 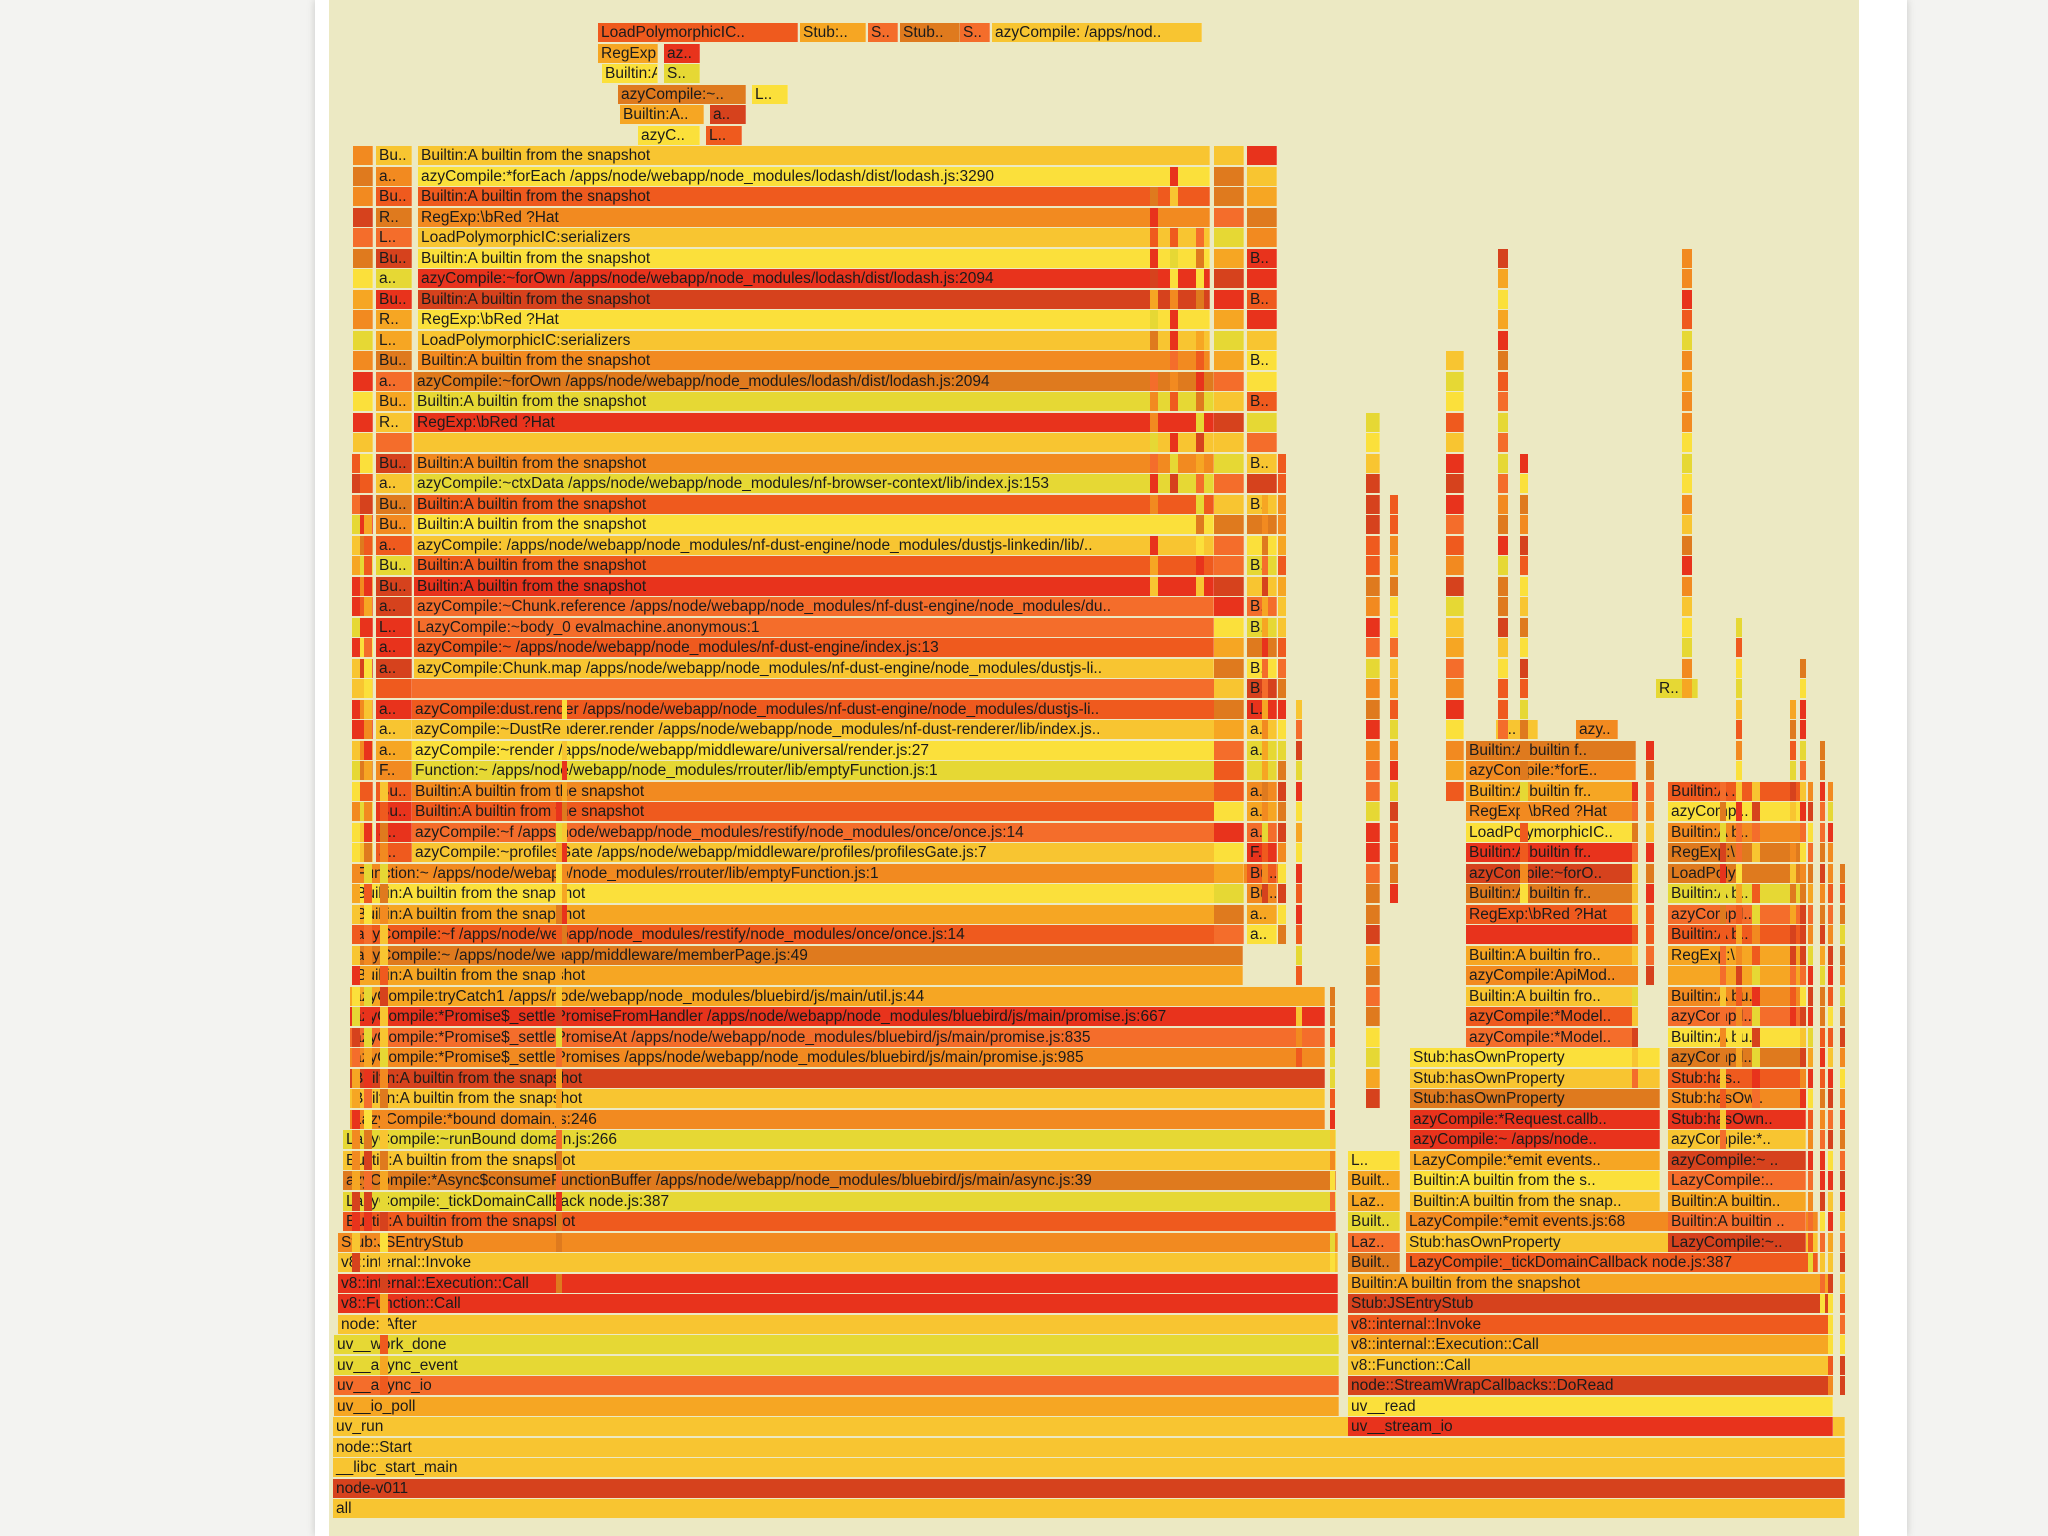 I want to click on stack-frame: azyCompile:~forO.., so click(x=1551, y=873).